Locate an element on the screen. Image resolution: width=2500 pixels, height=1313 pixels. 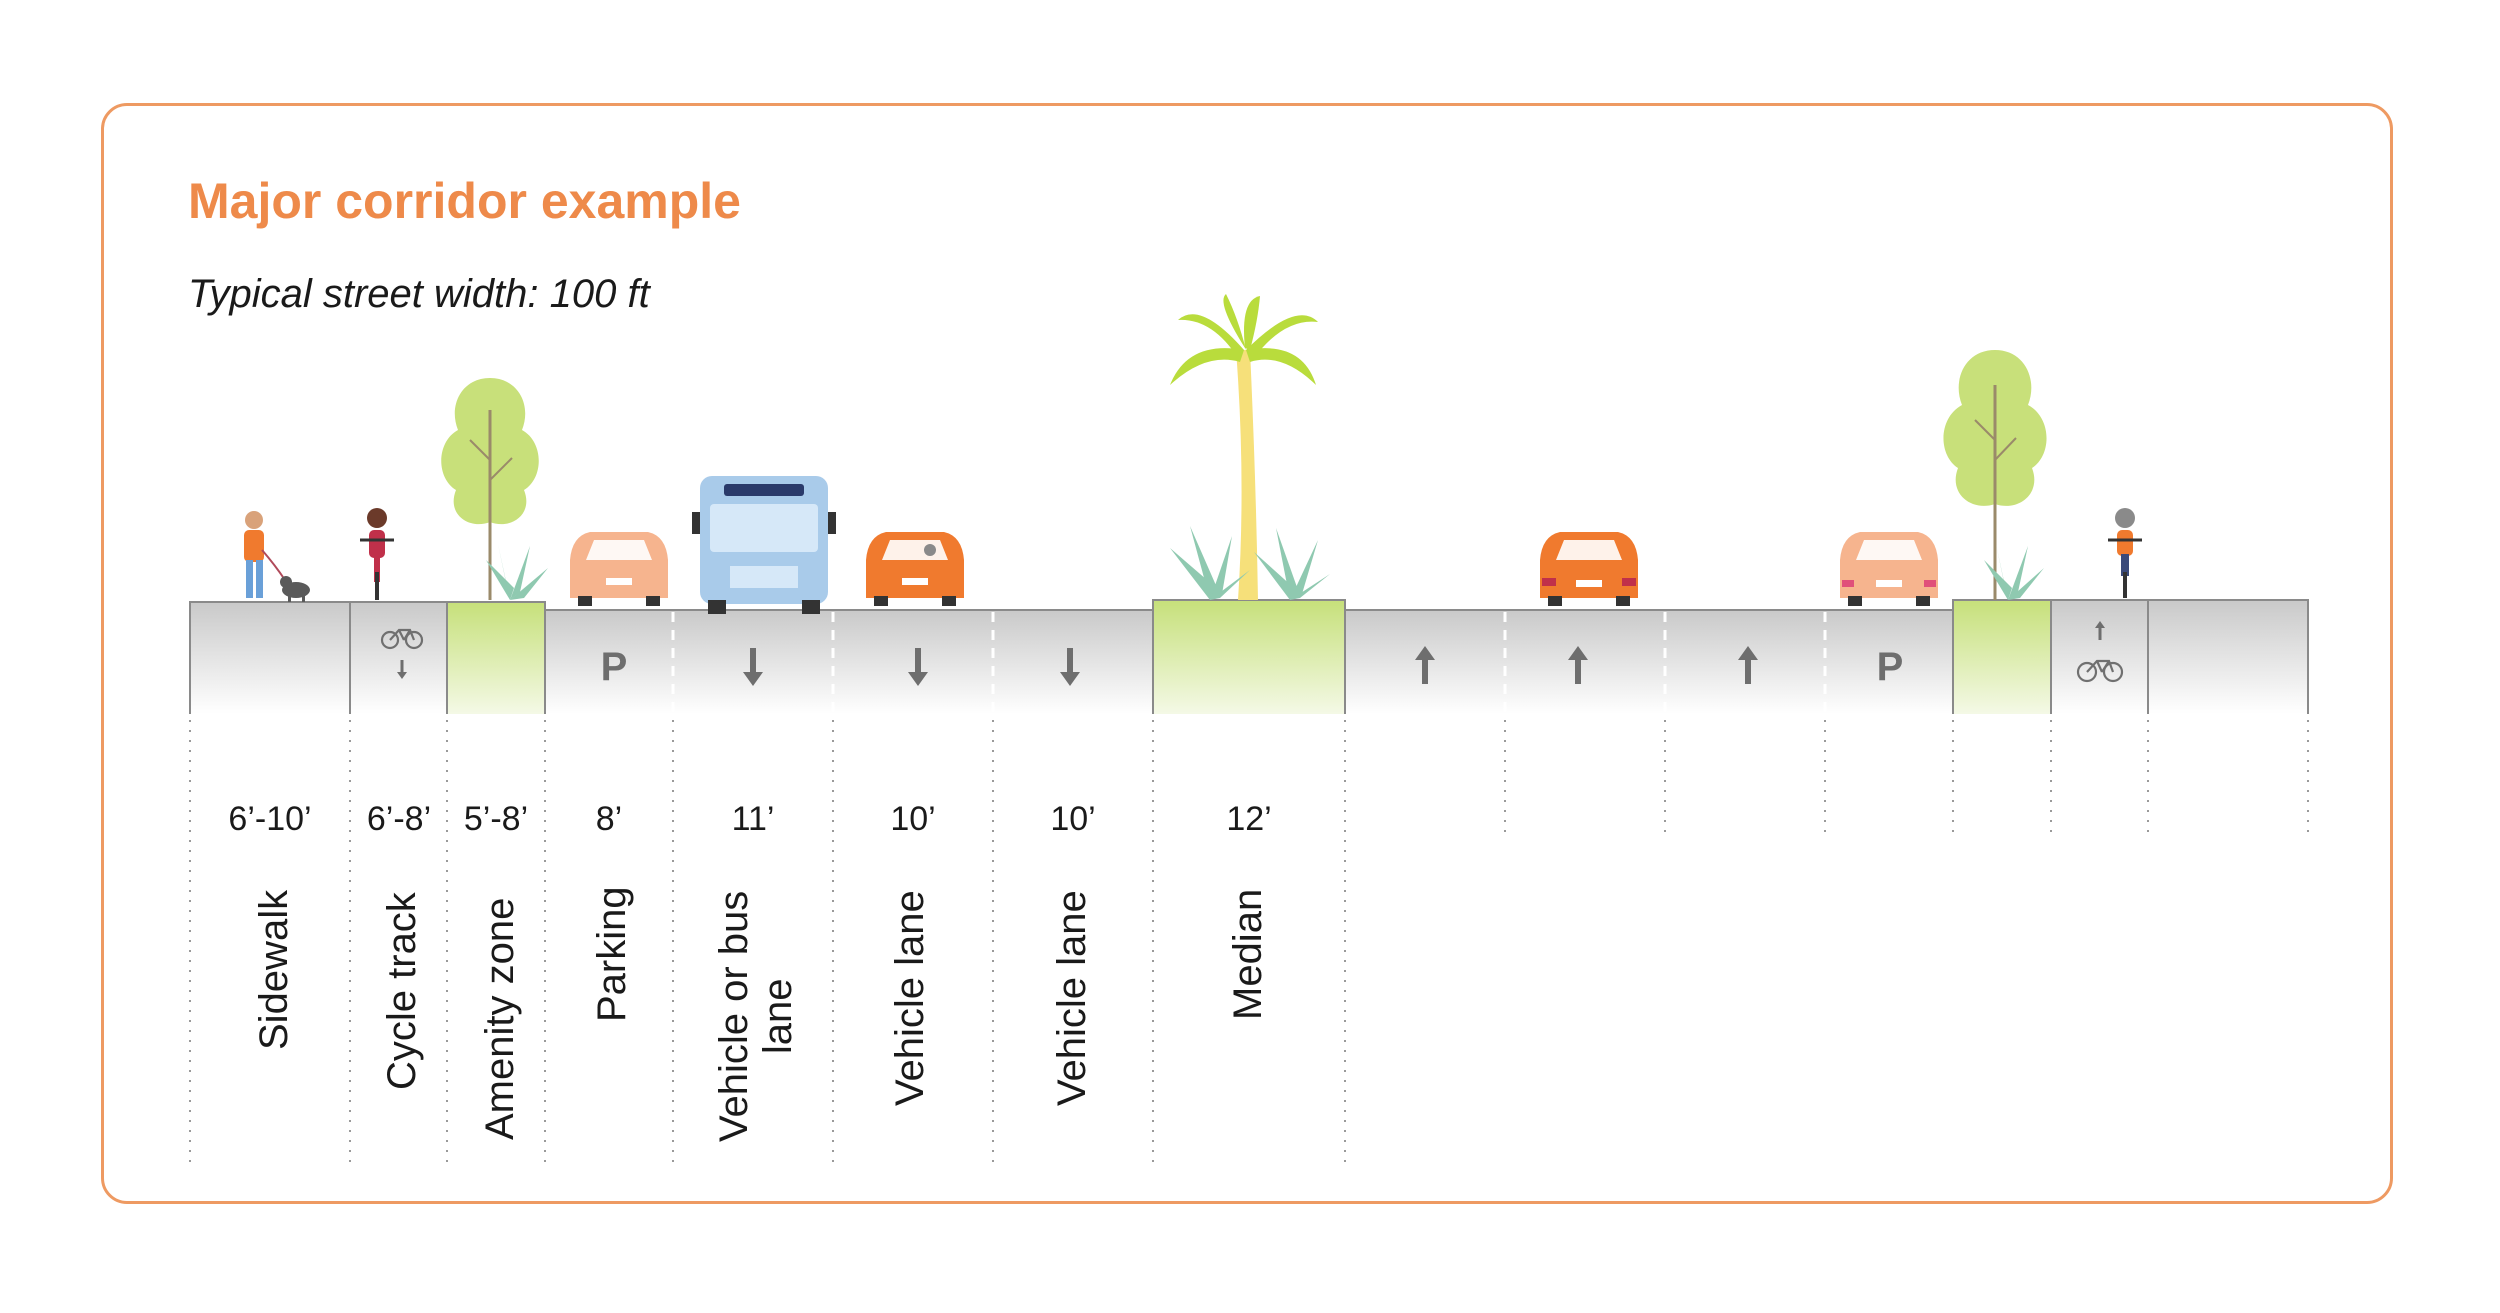
dimension-vehicle-lane-2: 10’ is located at coordinates (1073, 819).